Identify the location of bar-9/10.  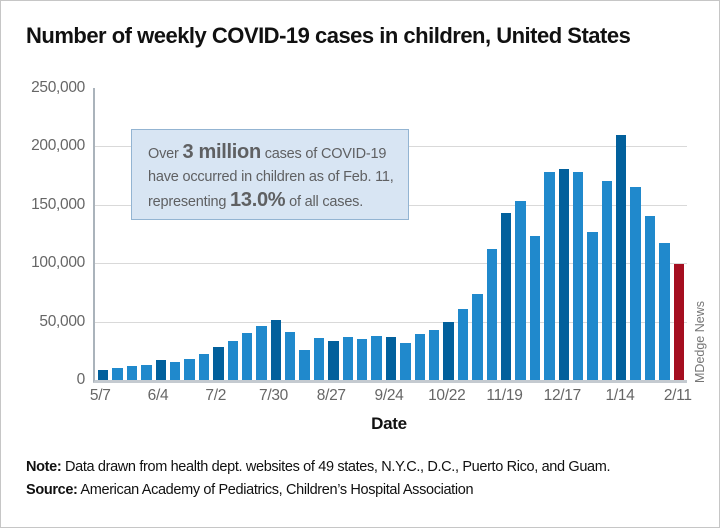
(362, 359).